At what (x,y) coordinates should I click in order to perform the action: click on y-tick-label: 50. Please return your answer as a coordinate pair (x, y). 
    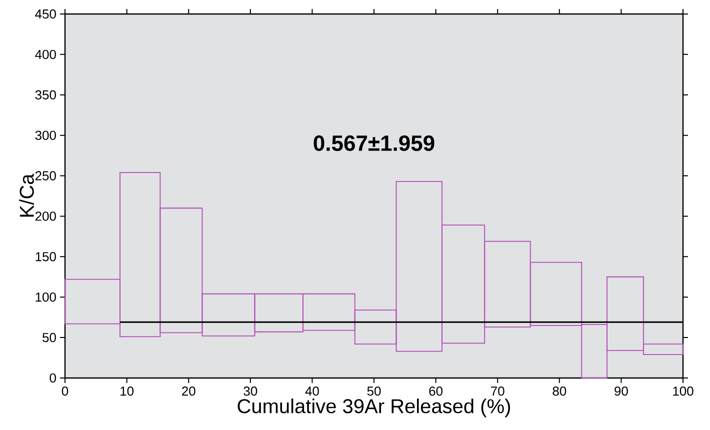
    Looking at the image, I should click on (49, 337).